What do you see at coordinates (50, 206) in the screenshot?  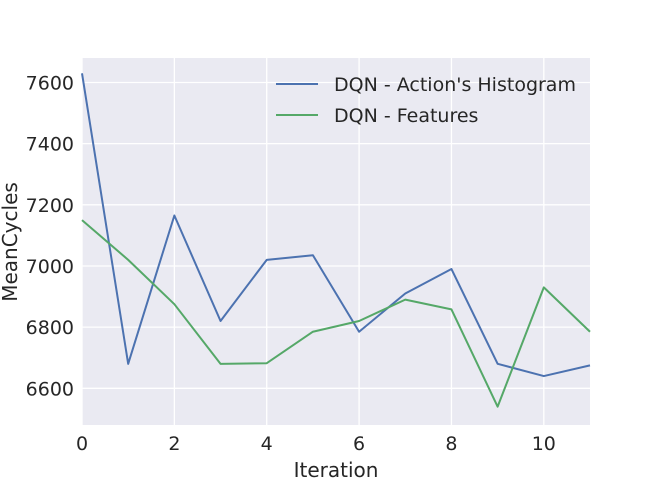 I see `y-tick-label: 7200` at bounding box center [50, 206].